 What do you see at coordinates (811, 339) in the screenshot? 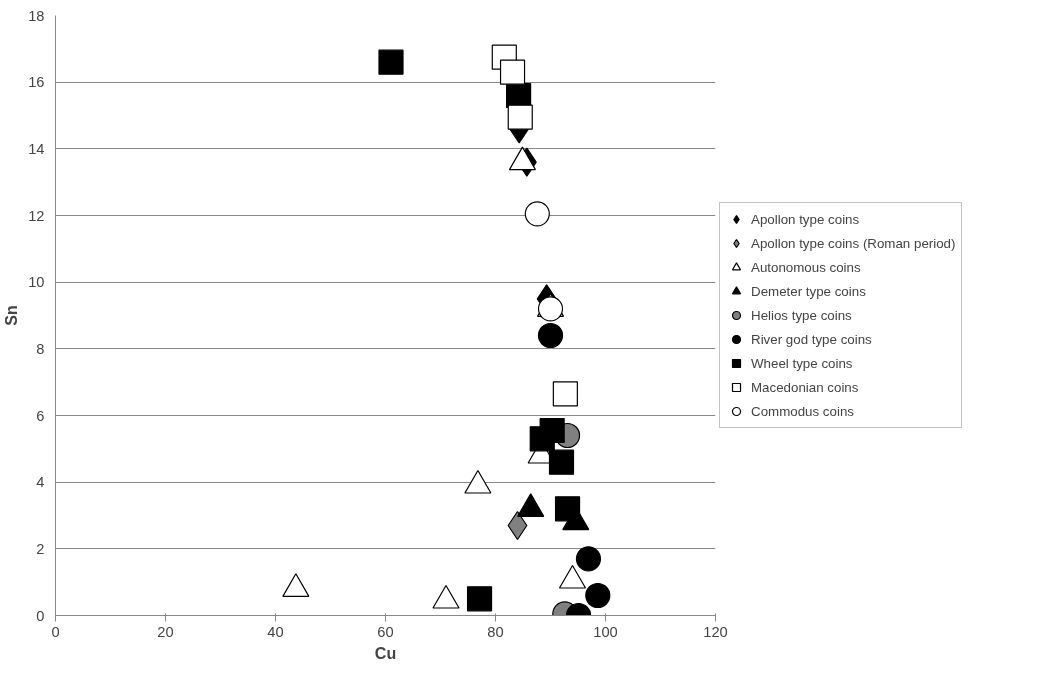
I see `legend-label: River god type coins` at bounding box center [811, 339].